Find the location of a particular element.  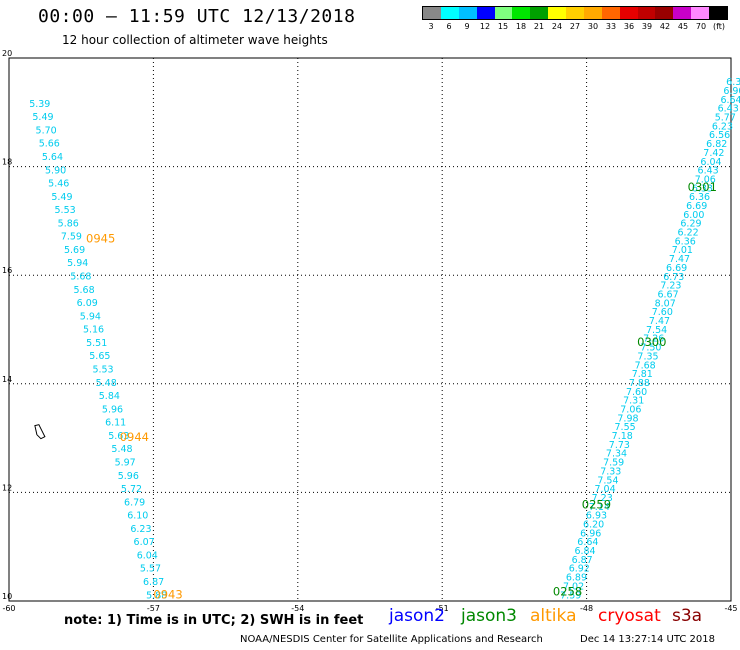

legend-jason3: jason3 is located at coordinates (489, 616).